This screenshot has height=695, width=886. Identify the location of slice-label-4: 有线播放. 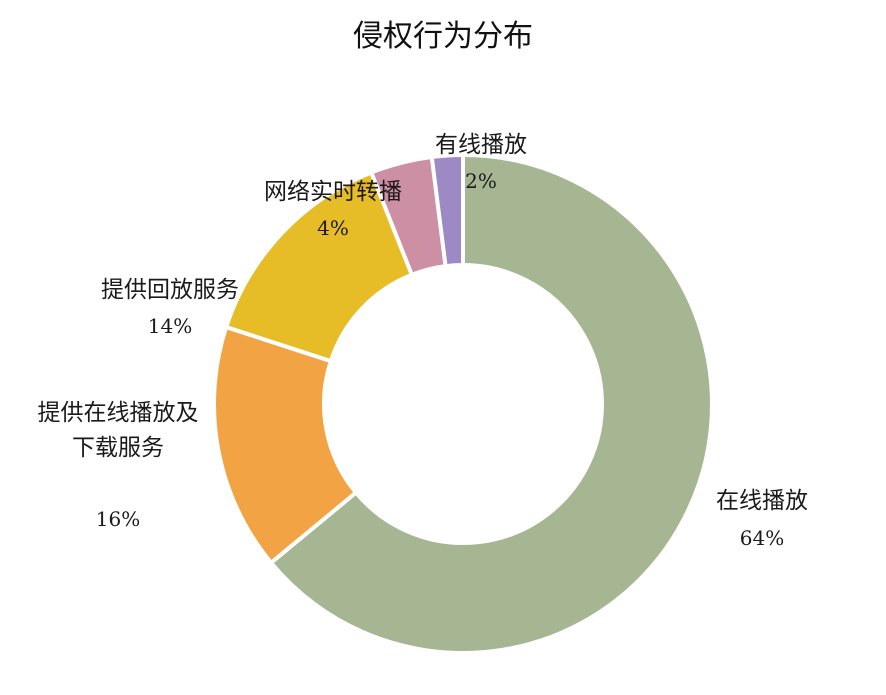
(481, 145).